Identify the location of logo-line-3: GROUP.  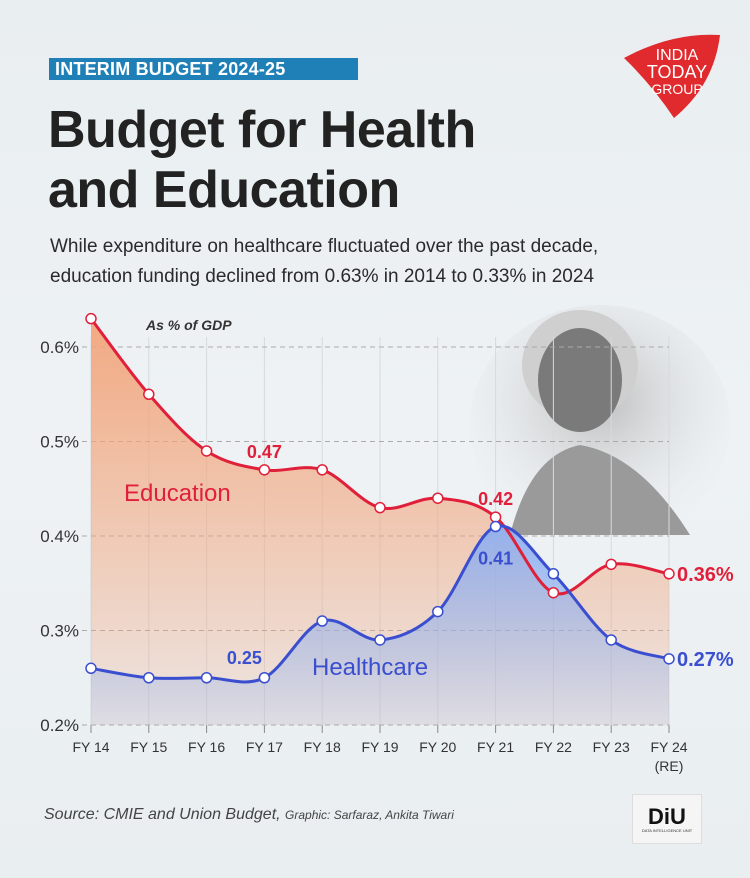
(676, 89).